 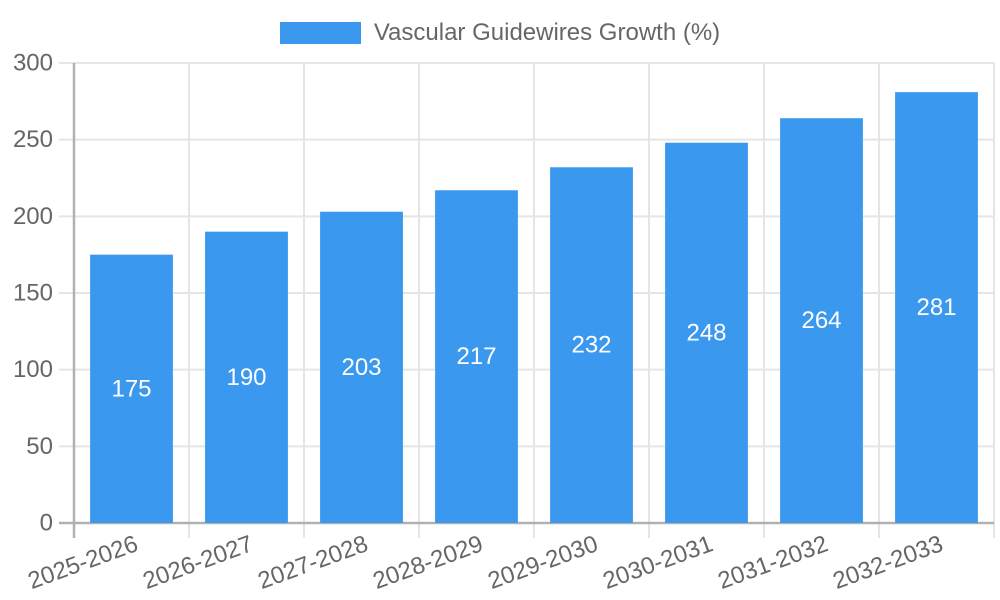 I want to click on y-tick-label: 50, so click(x=39, y=446).